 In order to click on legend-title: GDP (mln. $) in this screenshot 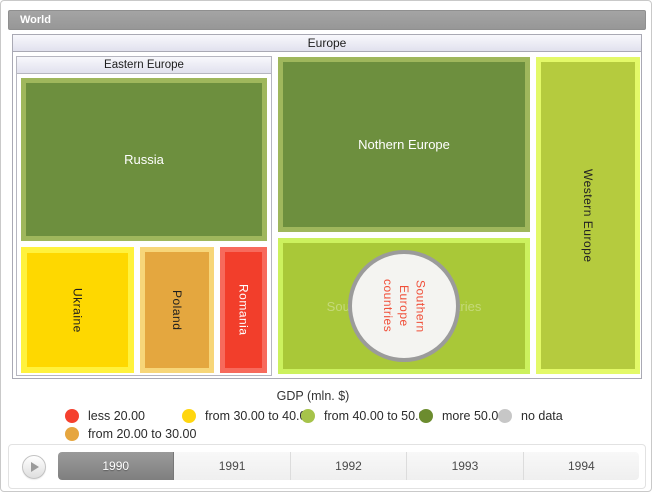, I will do `click(313, 396)`.